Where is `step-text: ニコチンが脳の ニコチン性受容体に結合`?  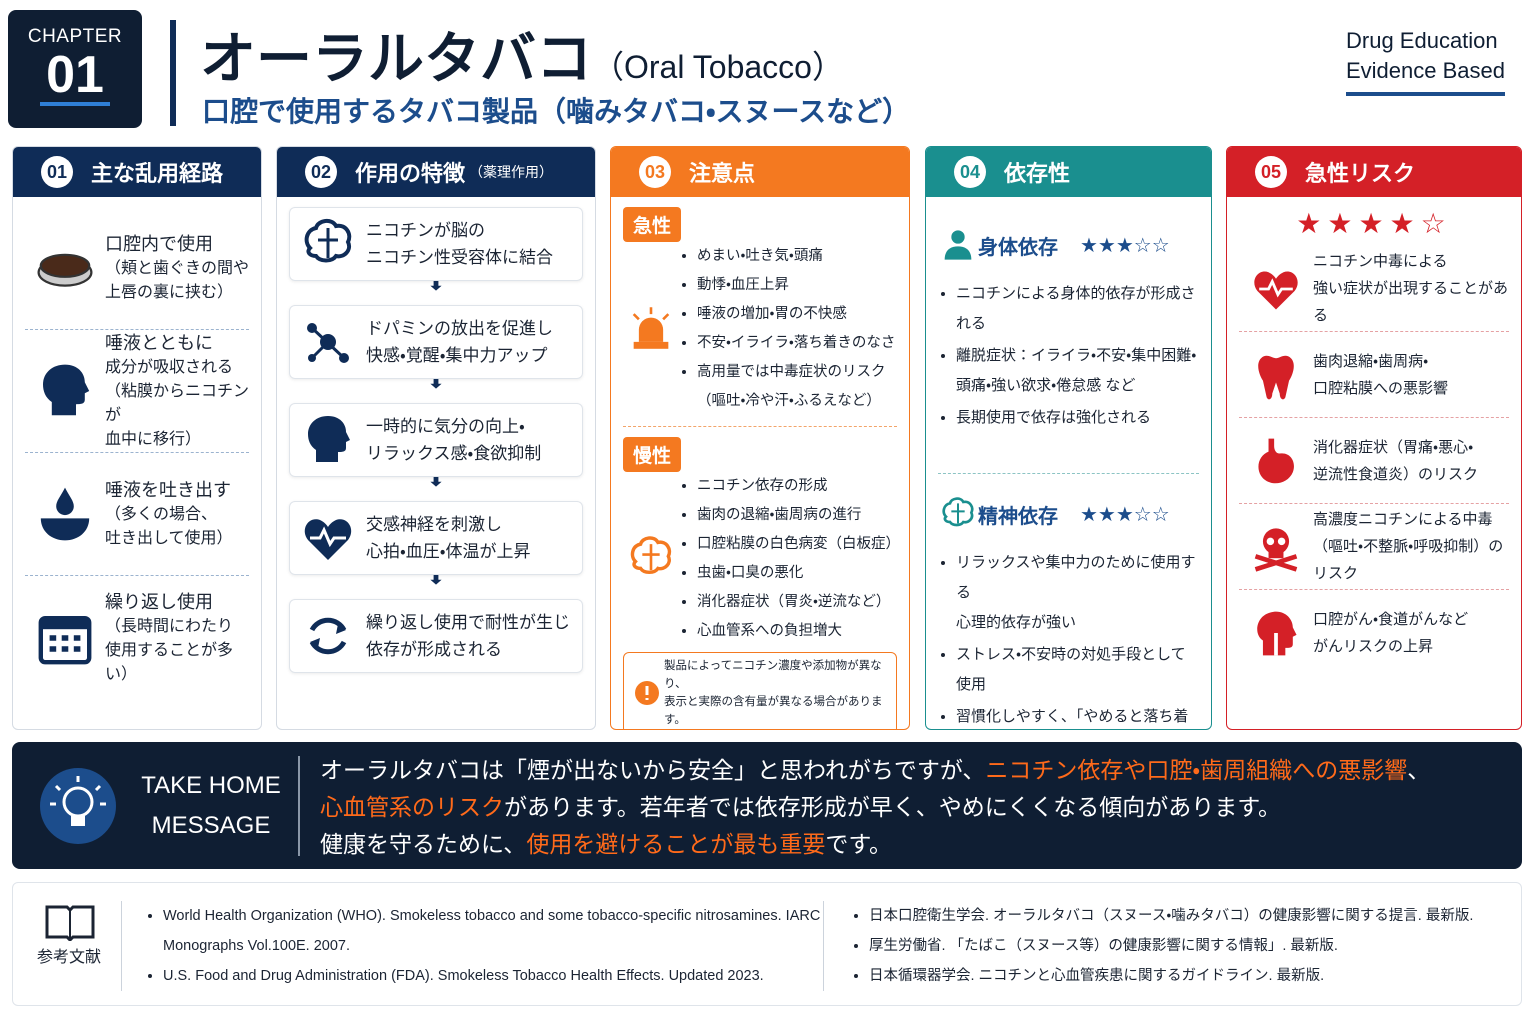 step-text: ニコチンが脳の ニコチン性受容体に結合 is located at coordinates (459, 244).